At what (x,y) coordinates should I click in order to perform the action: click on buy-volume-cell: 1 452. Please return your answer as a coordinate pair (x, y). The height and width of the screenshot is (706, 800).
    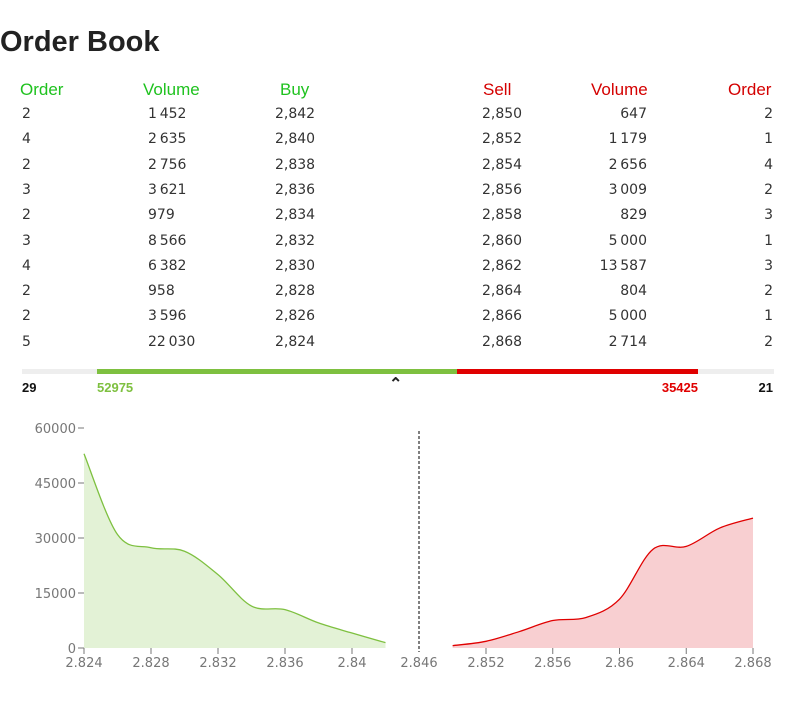
    Looking at the image, I should click on (167, 114).